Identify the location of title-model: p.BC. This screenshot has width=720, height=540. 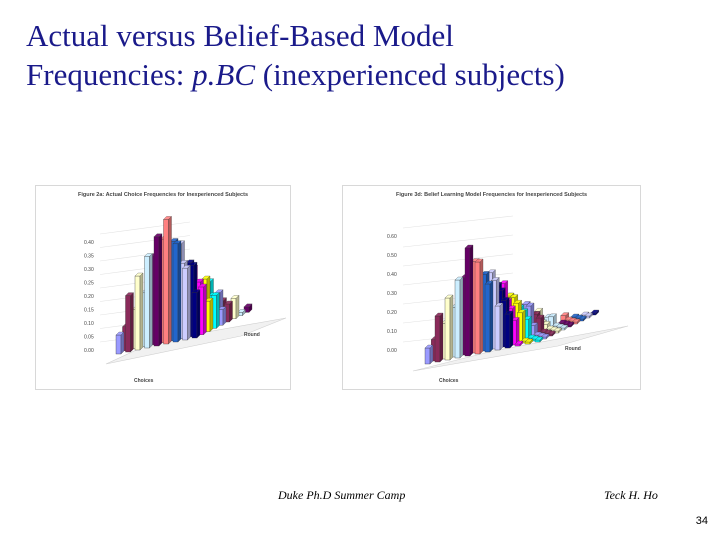
(224, 74).